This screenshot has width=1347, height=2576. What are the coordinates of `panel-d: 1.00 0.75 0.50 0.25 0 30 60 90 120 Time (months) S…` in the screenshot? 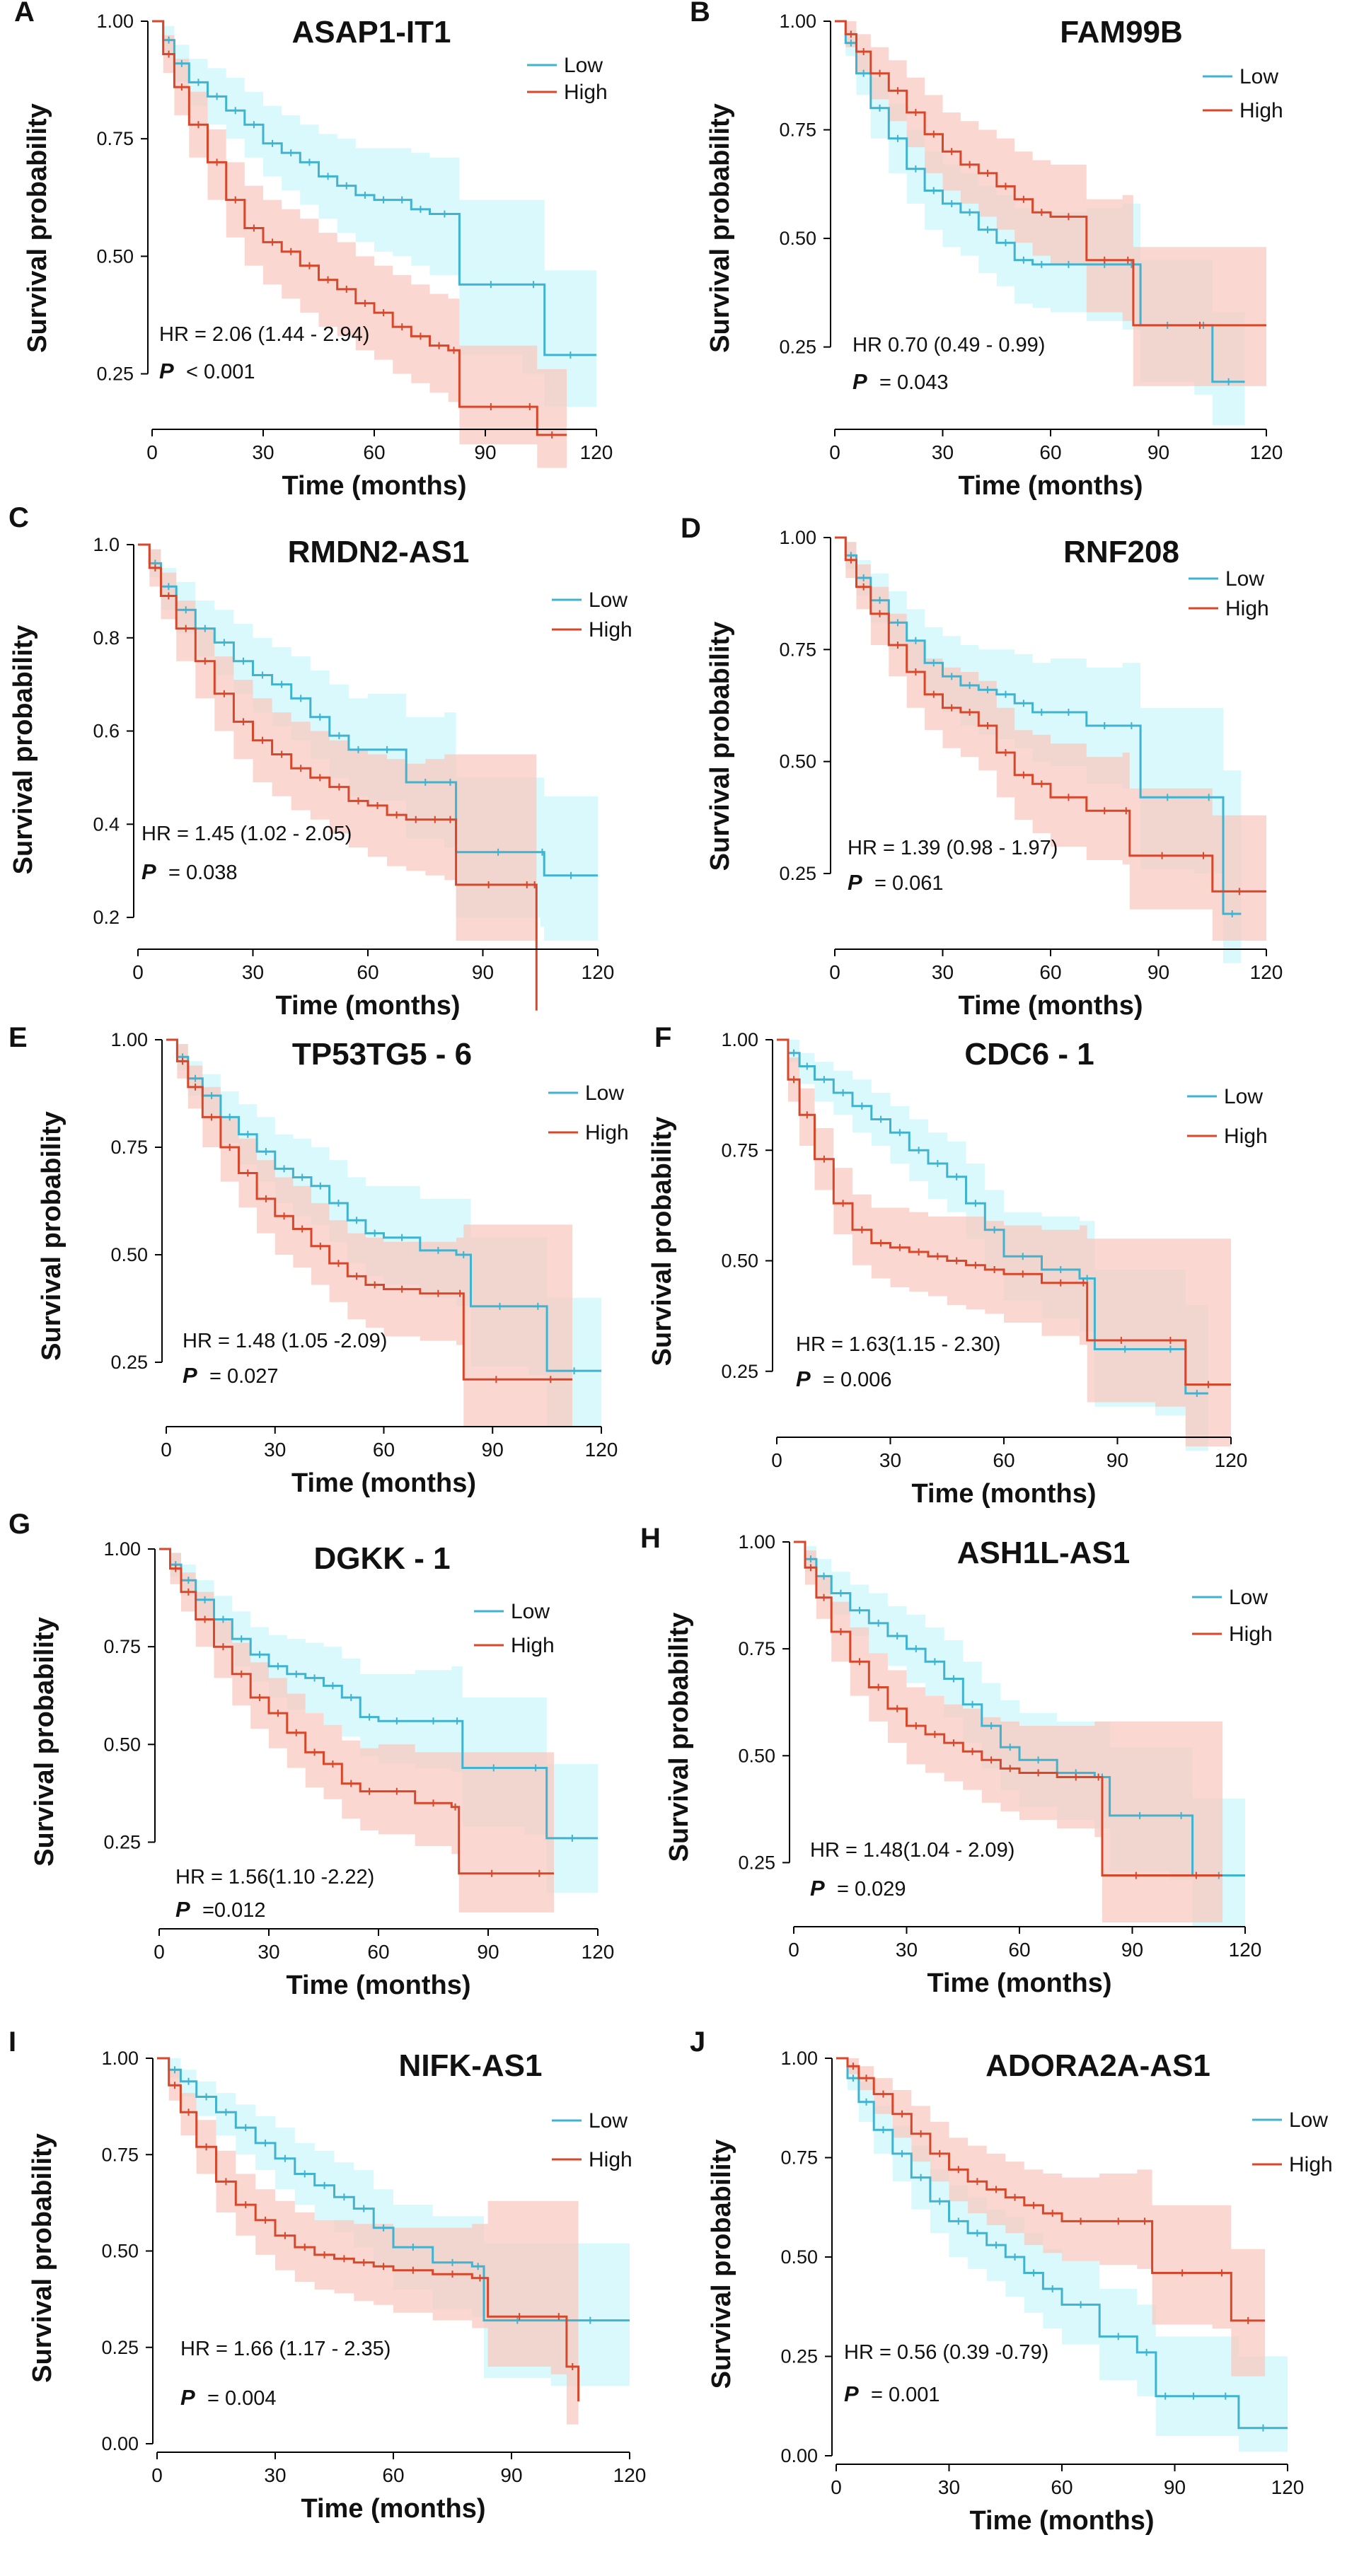 It's located at (982, 767).